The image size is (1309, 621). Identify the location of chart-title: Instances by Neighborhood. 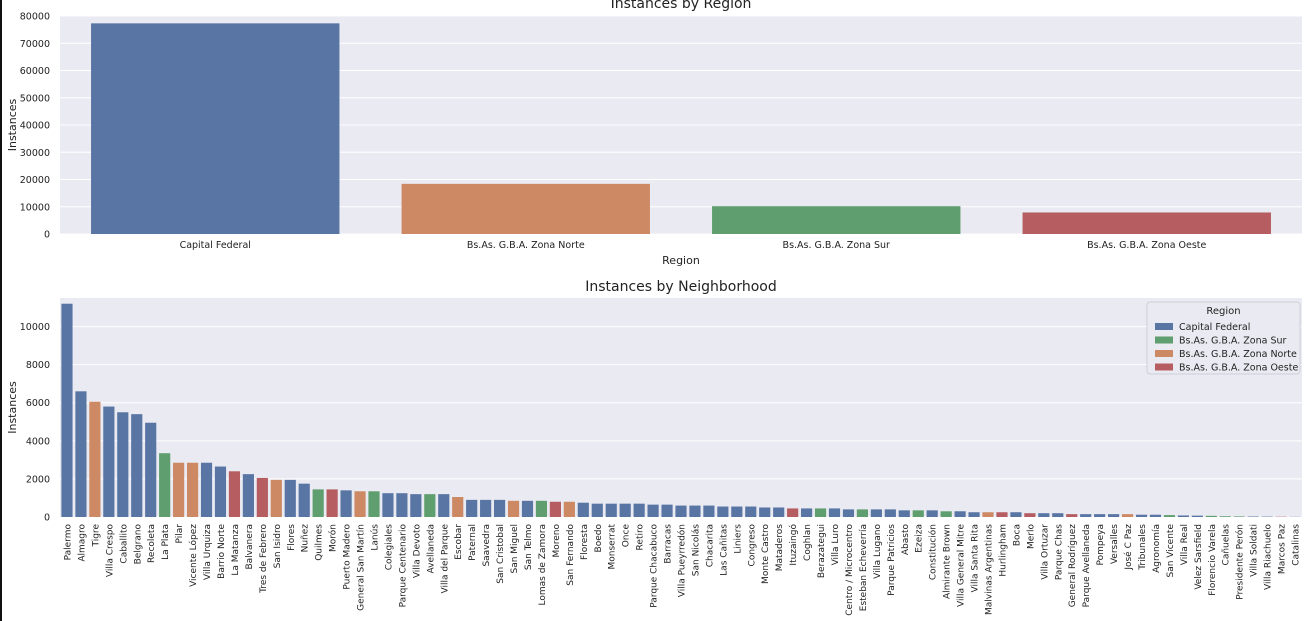
(681, 287).